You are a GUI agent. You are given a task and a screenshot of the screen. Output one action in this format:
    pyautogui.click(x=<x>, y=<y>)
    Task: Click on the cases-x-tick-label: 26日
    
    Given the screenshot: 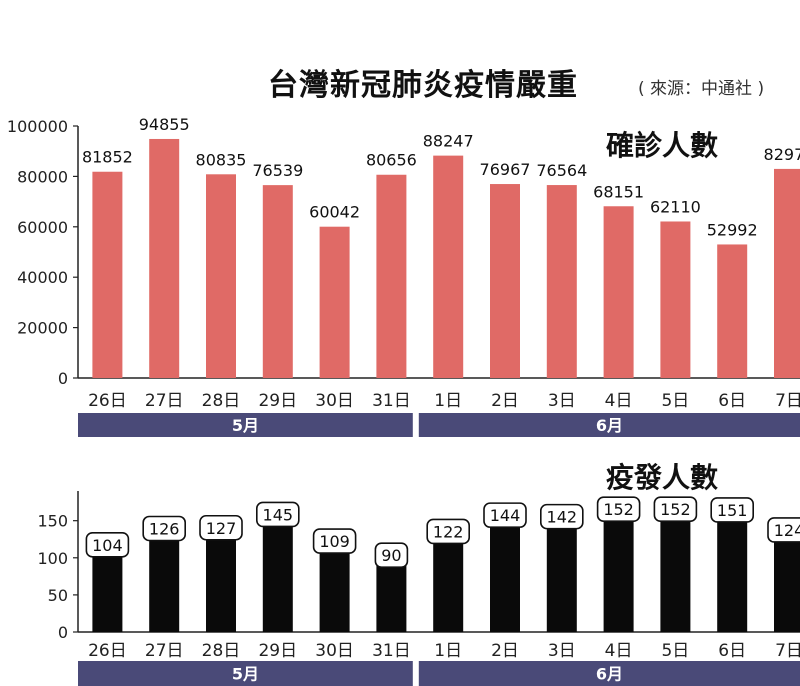 What is the action you would take?
    pyautogui.click(x=107, y=401)
    